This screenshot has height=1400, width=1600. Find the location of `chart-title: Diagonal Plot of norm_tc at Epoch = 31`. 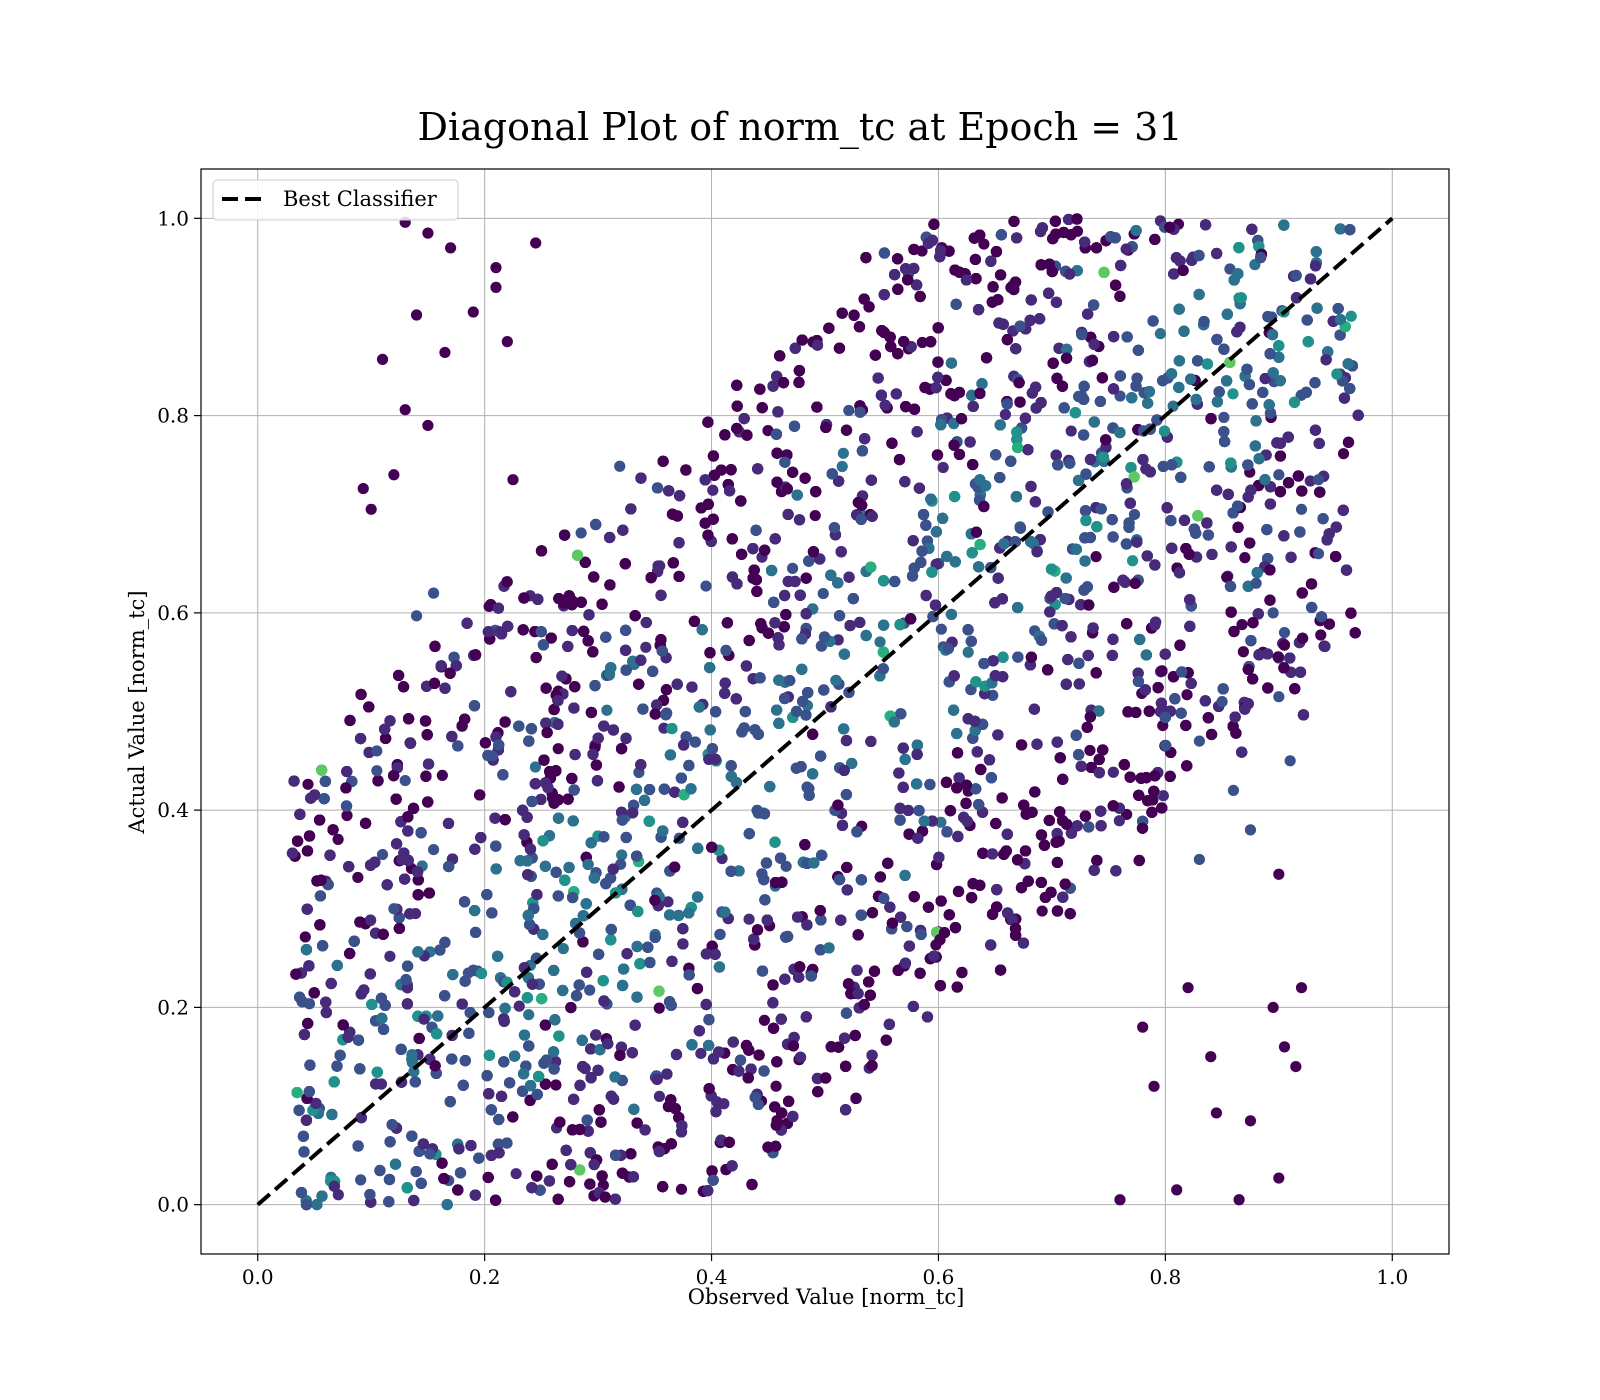

chart-title: Diagonal Plot of norm_tc at Epoch = 31 is located at coordinates (799, 127).